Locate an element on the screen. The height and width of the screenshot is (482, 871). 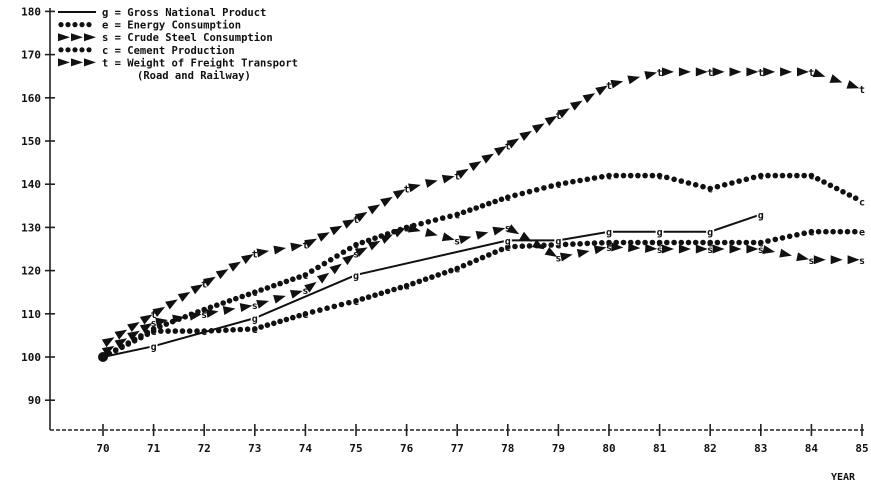
point-marker-g: g is located at coordinates (508, 241).